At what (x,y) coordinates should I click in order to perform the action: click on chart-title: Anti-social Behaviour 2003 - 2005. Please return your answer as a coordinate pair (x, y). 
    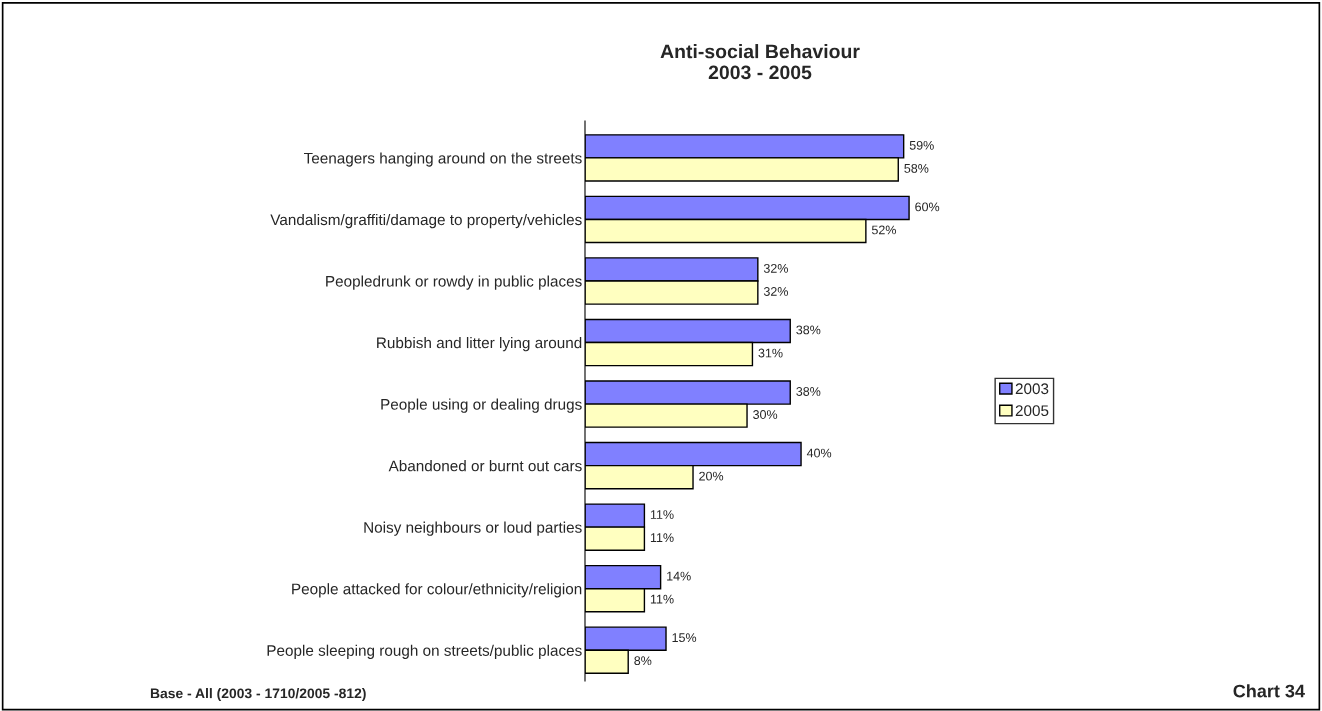
    Looking at the image, I should click on (760, 62).